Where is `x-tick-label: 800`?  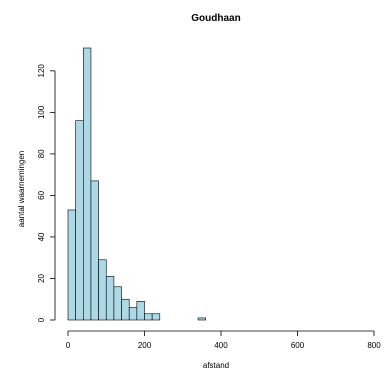
x-tick-label: 800 is located at coordinates (374, 345).